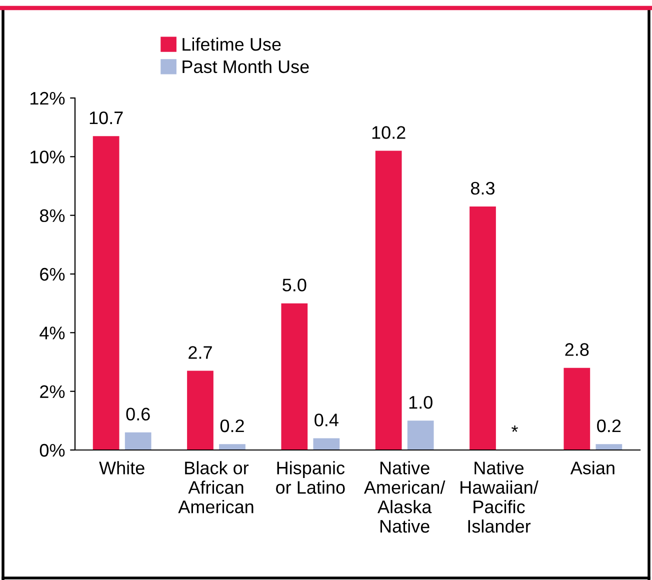 This screenshot has width=652, height=580. I want to click on x-tick-label: White, so click(121, 467).